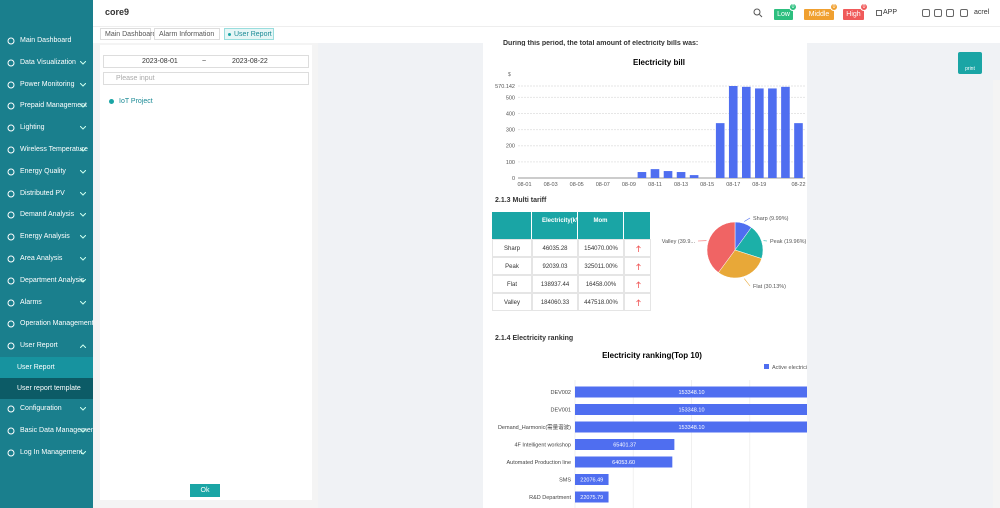 Image resolution: width=1000 pixels, height=508 pixels. I want to click on scrollbar, so click(996, 294).